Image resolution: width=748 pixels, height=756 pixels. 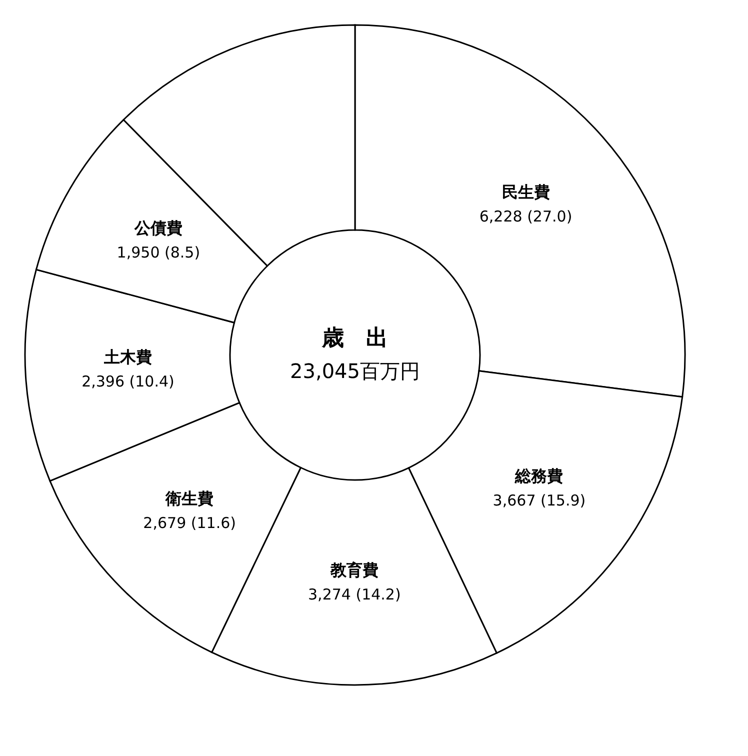 I want to click on data-label: 3,667 (15.9), so click(x=539, y=501).